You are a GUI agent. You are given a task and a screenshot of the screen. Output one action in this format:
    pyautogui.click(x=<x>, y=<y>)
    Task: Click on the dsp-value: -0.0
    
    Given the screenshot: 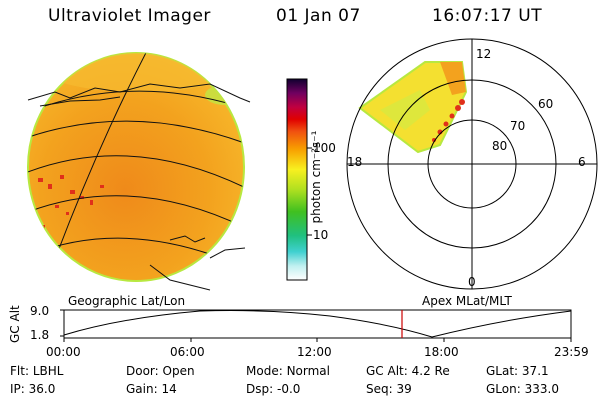 What is the action you would take?
    pyautogui.click(x=288, y=389)
    